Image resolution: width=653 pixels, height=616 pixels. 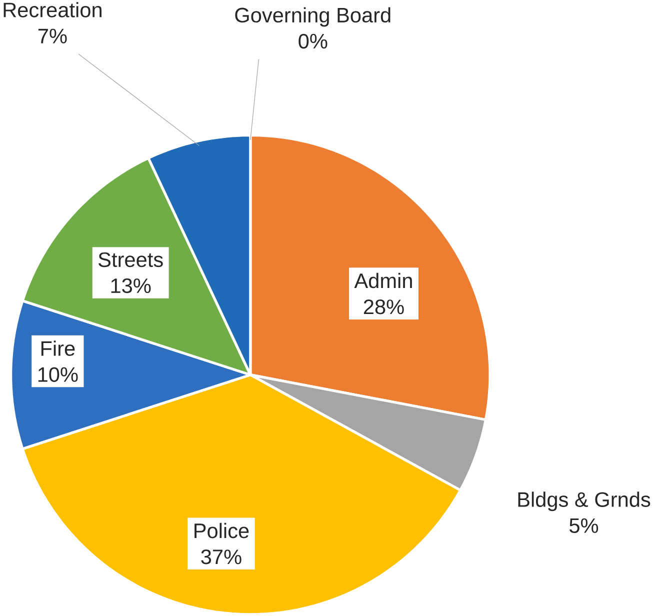 What do you see at coordinates (58, 374) in the screenshot?
I see `data-label: 10%` at bounding box center [58, 374].